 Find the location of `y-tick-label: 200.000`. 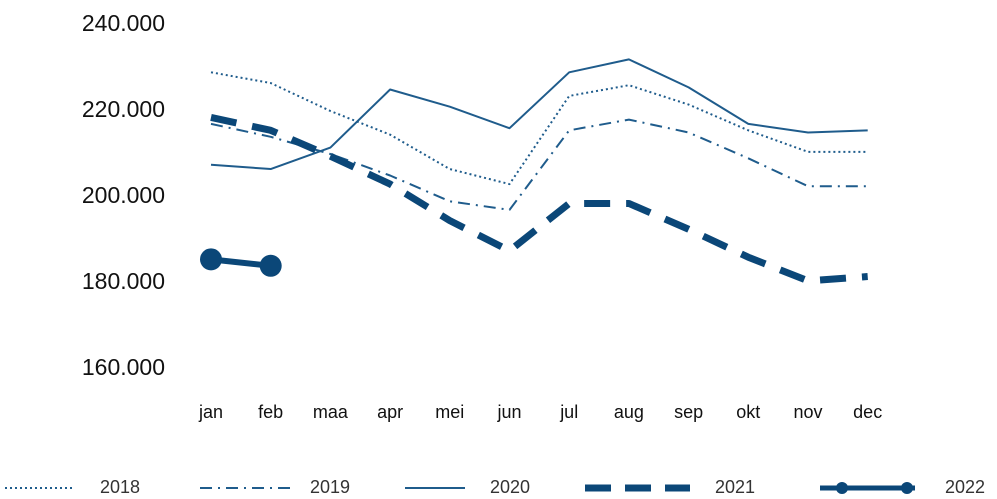

y-tick-label: 200.000 is located at coordinates (123, 195).